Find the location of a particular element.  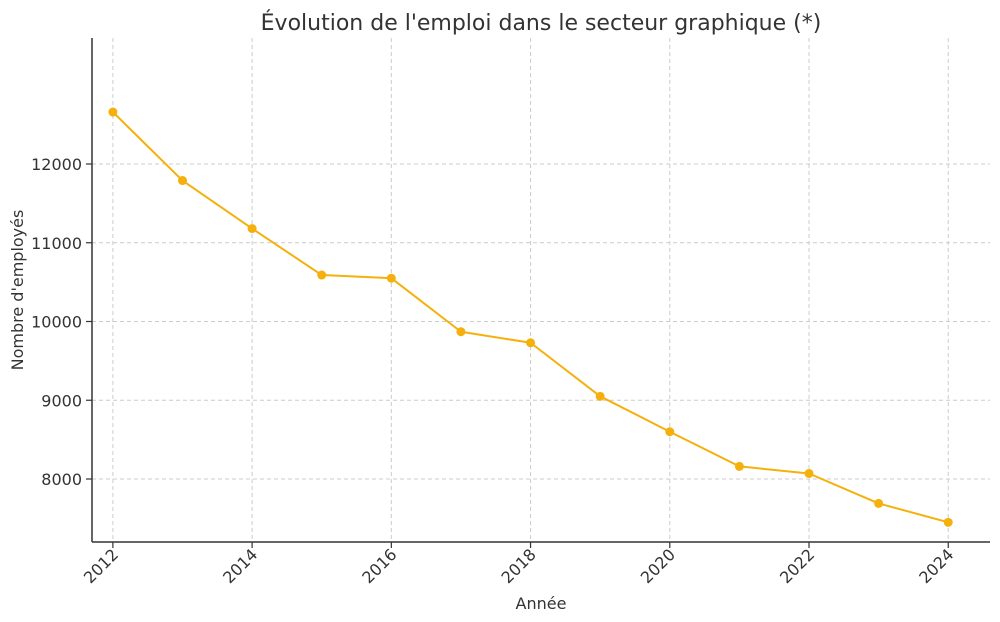

y-axis-label: Nombre d'employés is located at coordinates (17, 290).